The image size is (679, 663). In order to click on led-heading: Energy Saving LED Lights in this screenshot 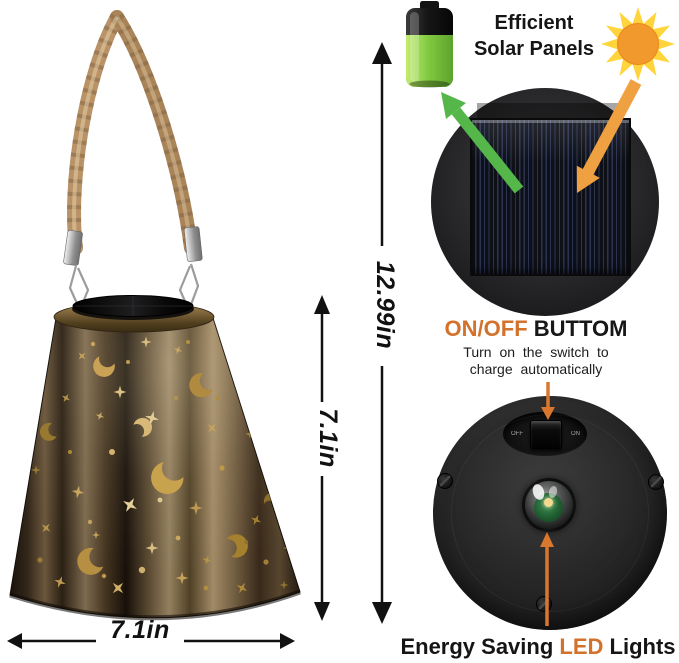, I will do `click(537, 647)`.